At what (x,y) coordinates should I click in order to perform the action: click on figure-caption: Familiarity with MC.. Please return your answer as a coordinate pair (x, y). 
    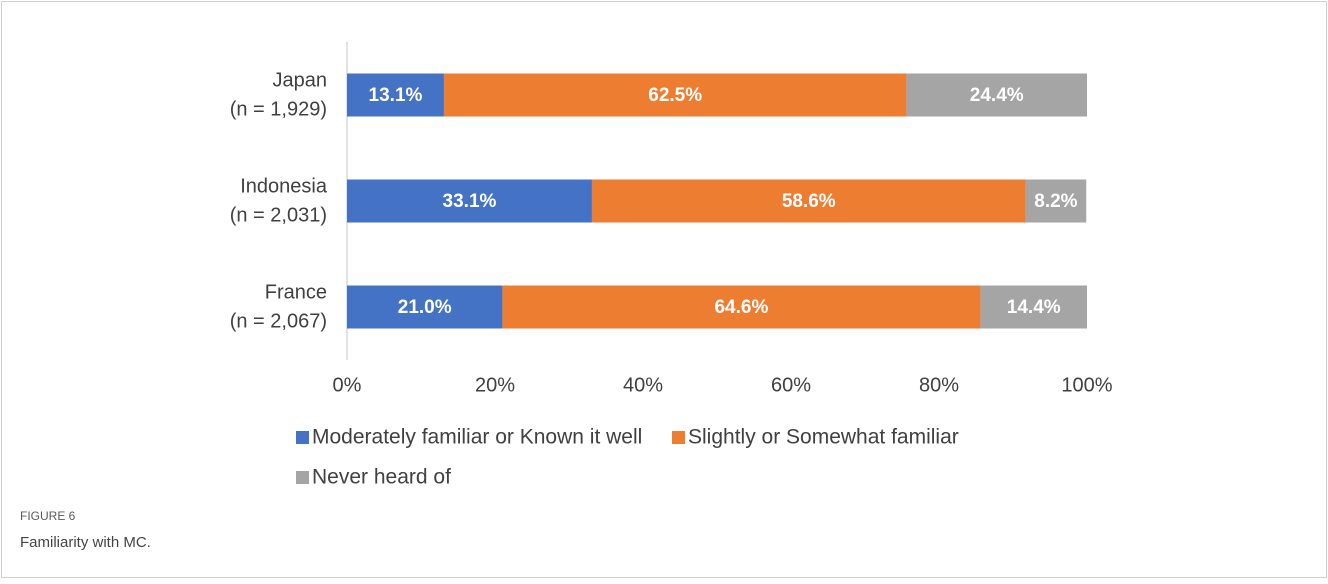
    Looking at the image, I should click on (85, 542).